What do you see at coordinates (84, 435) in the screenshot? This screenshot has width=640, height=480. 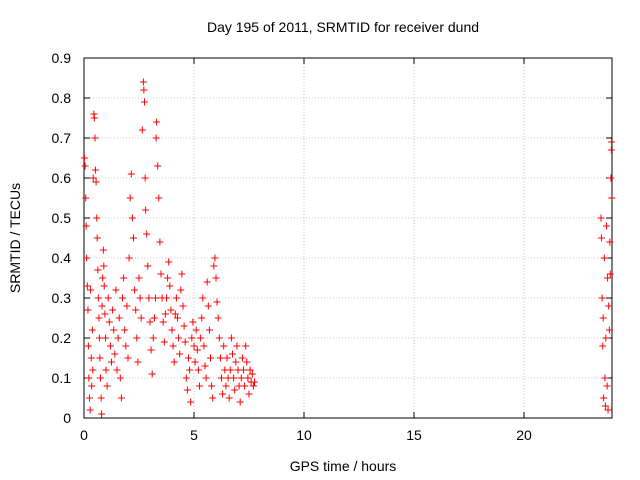 I see `x-tick-label: 0` at bounding box center [84, 435].